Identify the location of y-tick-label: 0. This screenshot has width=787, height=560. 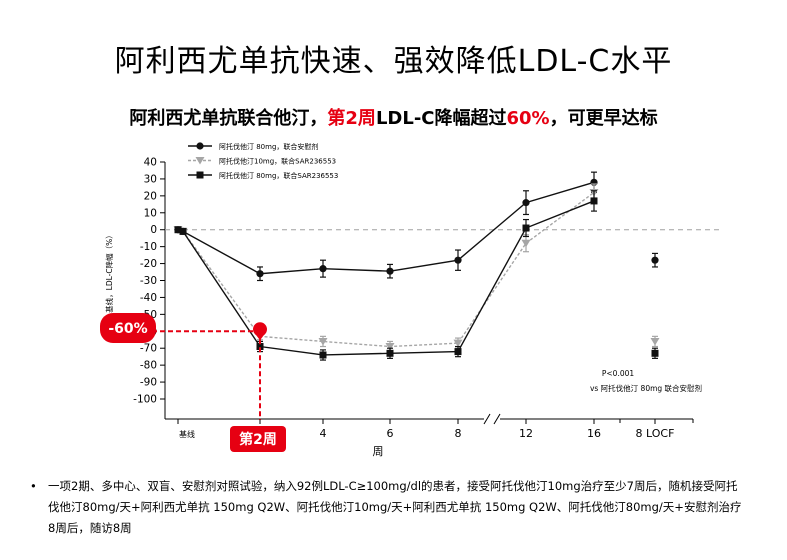
(153, 230).